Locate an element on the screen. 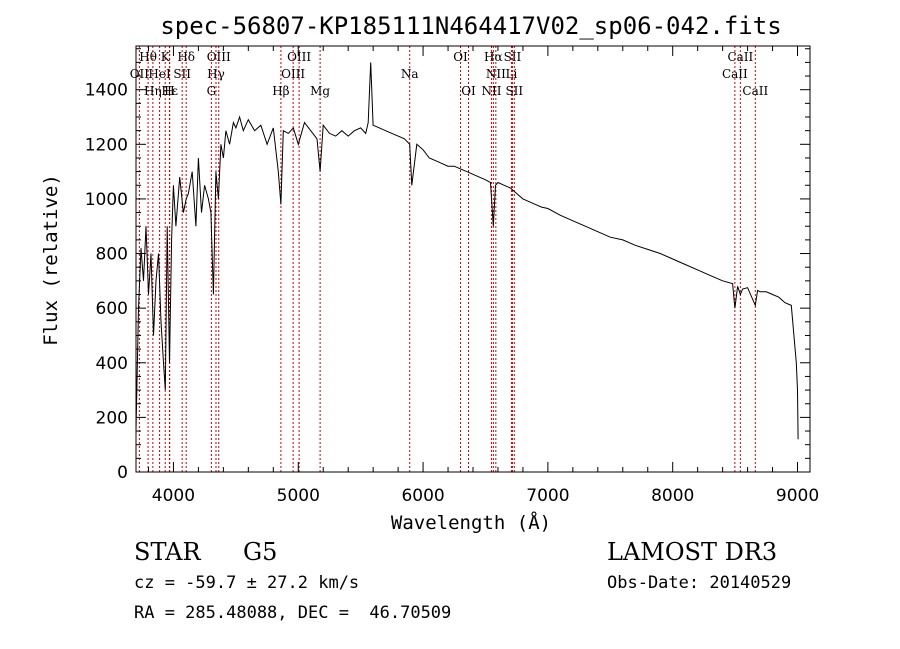 Image resolution: width=900 pixels, height=649 pixels. y-tick-label: 600 is located at coordinates (112, 309).